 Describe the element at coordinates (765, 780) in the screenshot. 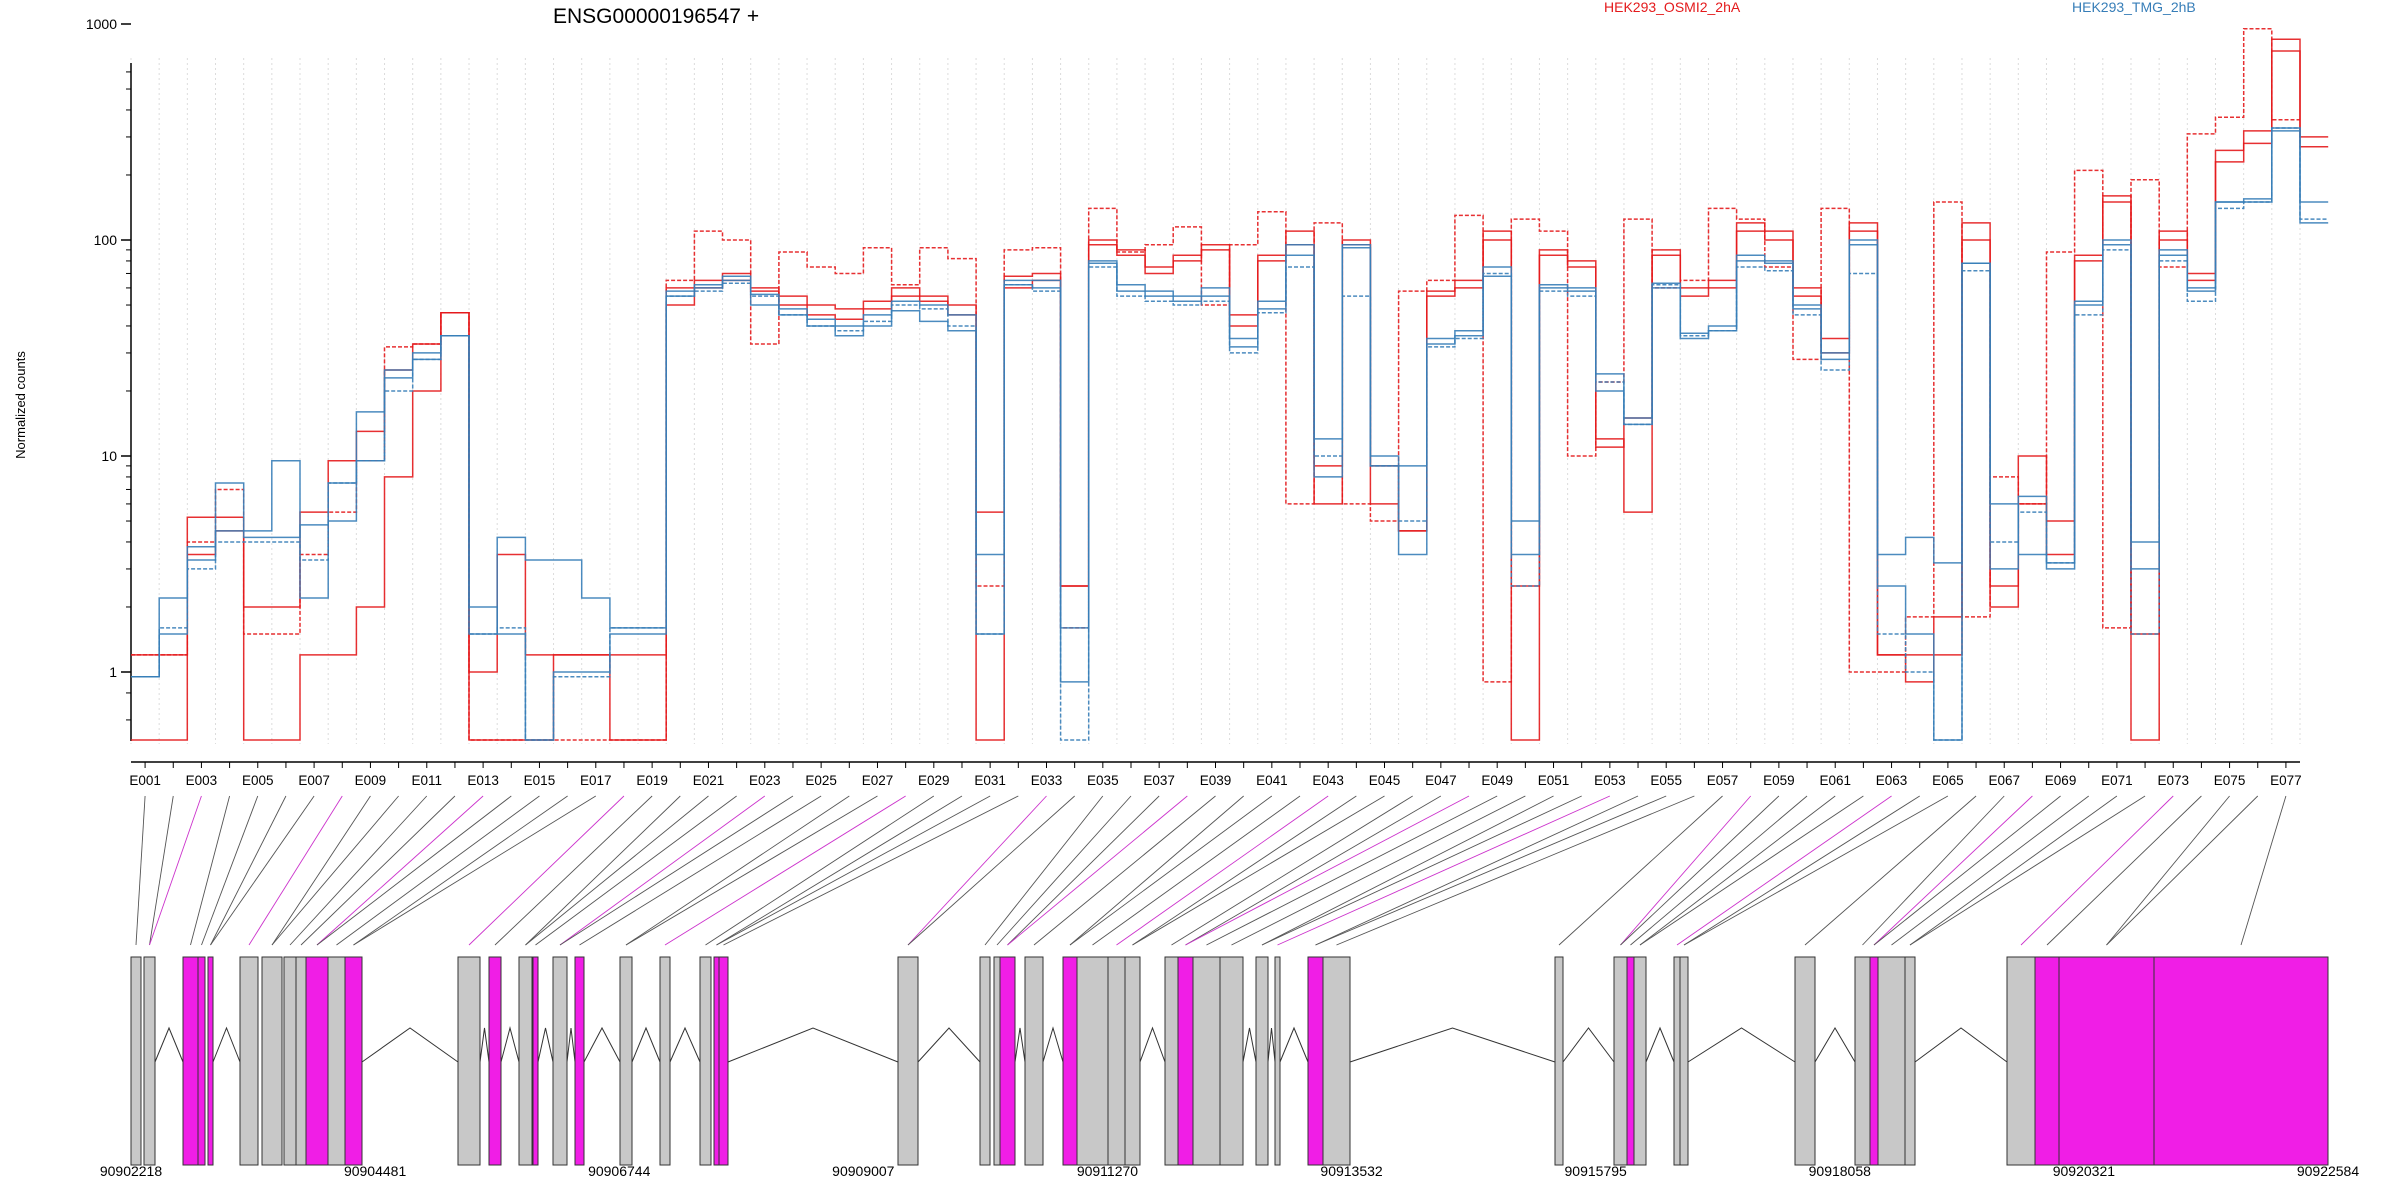

I see `x-tick-label: E023` at that location.